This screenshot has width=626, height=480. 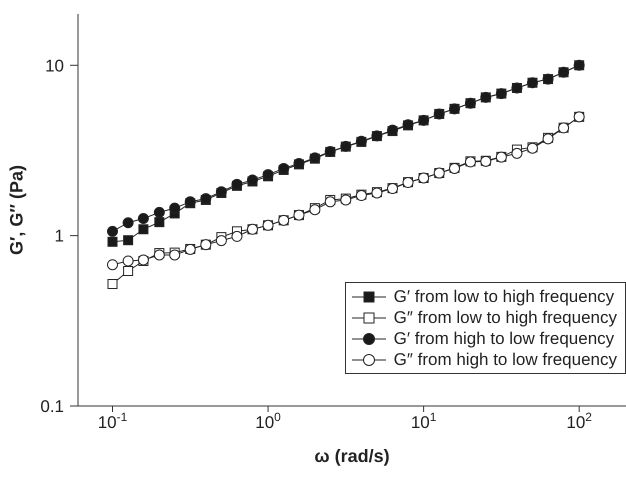 What do you see at coordinates (113, 421) in the screenshot?
I see `x-tick-label: 10$^{-1}$` at bounding box center [113, 421].